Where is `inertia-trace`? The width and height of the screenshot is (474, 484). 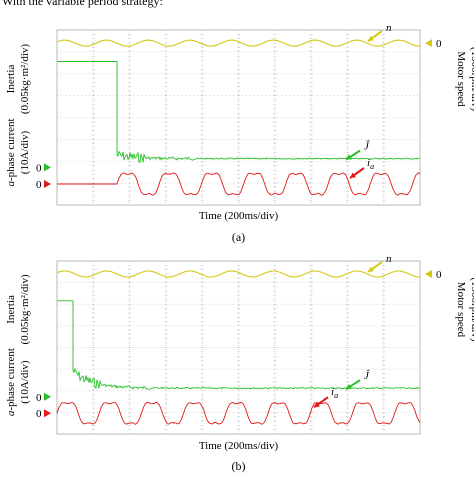 inertia-trace is located at coordinates (239, 345).